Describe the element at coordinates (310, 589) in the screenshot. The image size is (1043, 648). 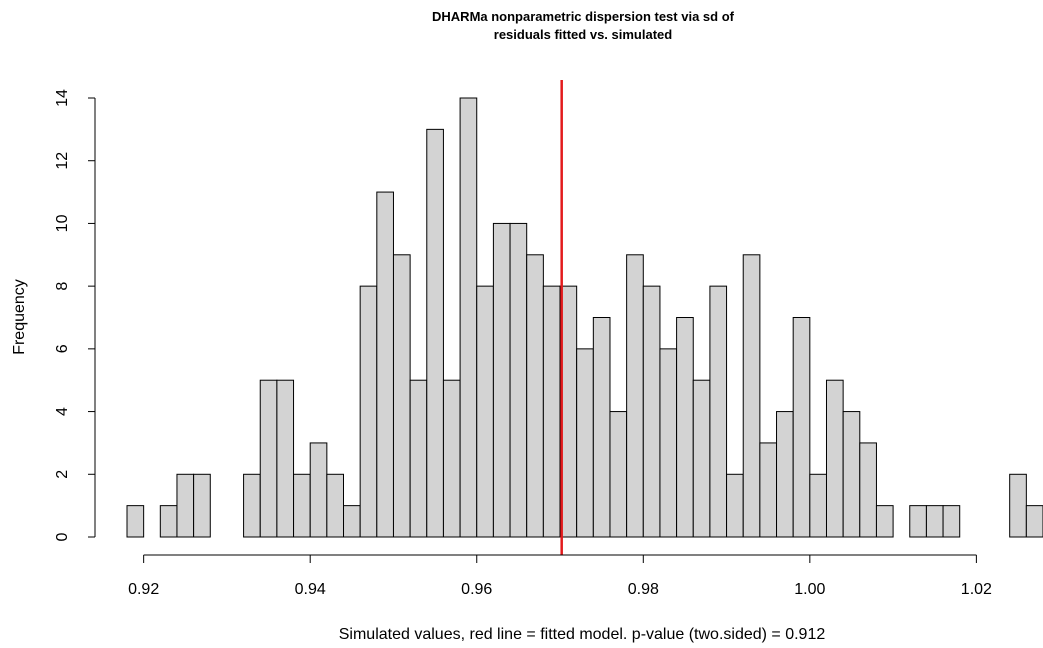
I see `x-tick-label: 0.94` at that location.